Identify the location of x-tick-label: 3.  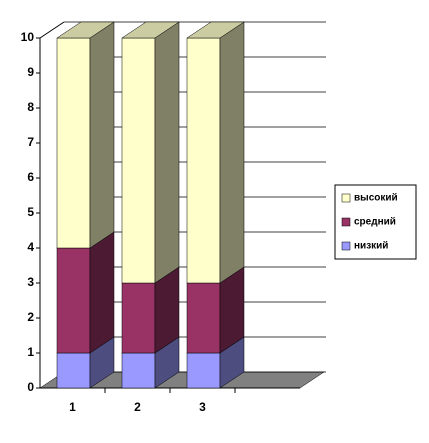
(202, 407).